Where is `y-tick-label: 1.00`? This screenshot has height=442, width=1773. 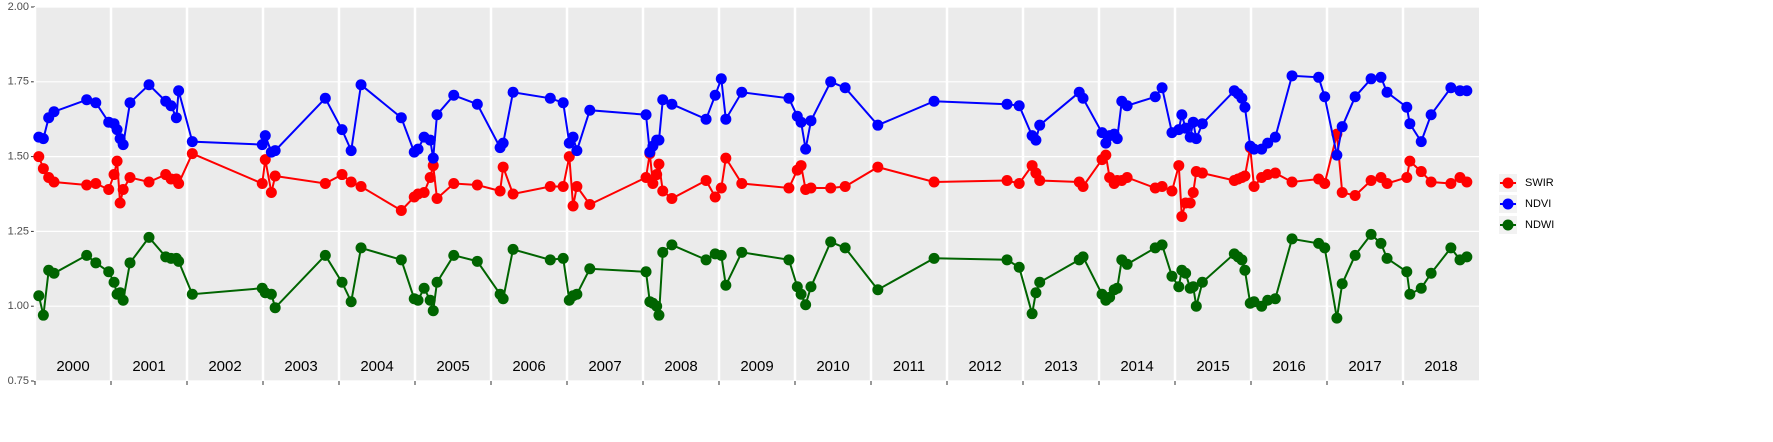
y-tick-label: 1.00 is located at coordinates (18, 306).